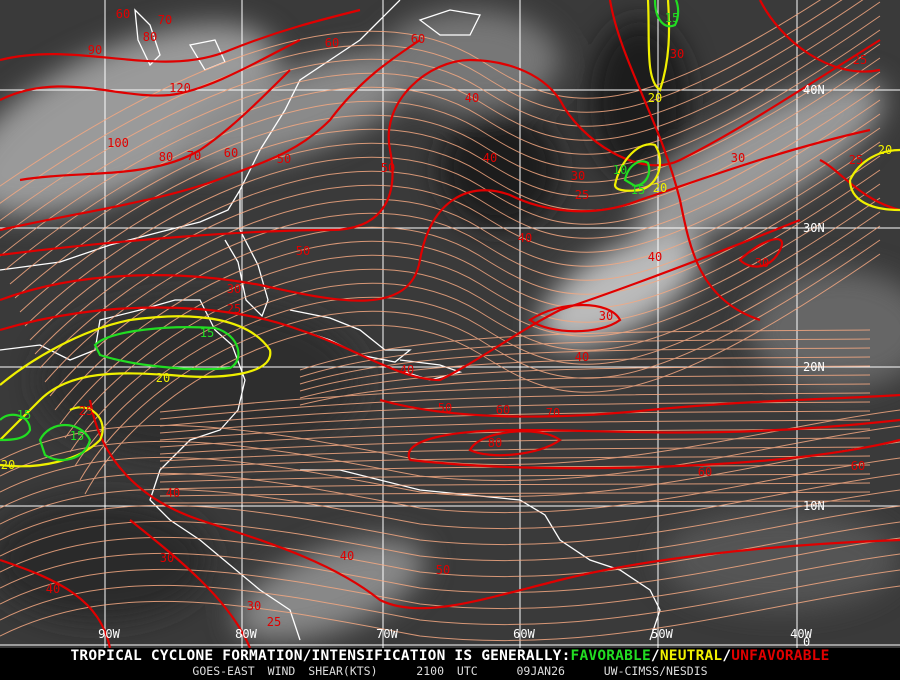 This screenshot has height=680, width=900. What do you see at coordinates (655, 671) in the screenshot?
I see `product-source: UW-CIMSS/NESDIS` at bounding box center [655, 671].